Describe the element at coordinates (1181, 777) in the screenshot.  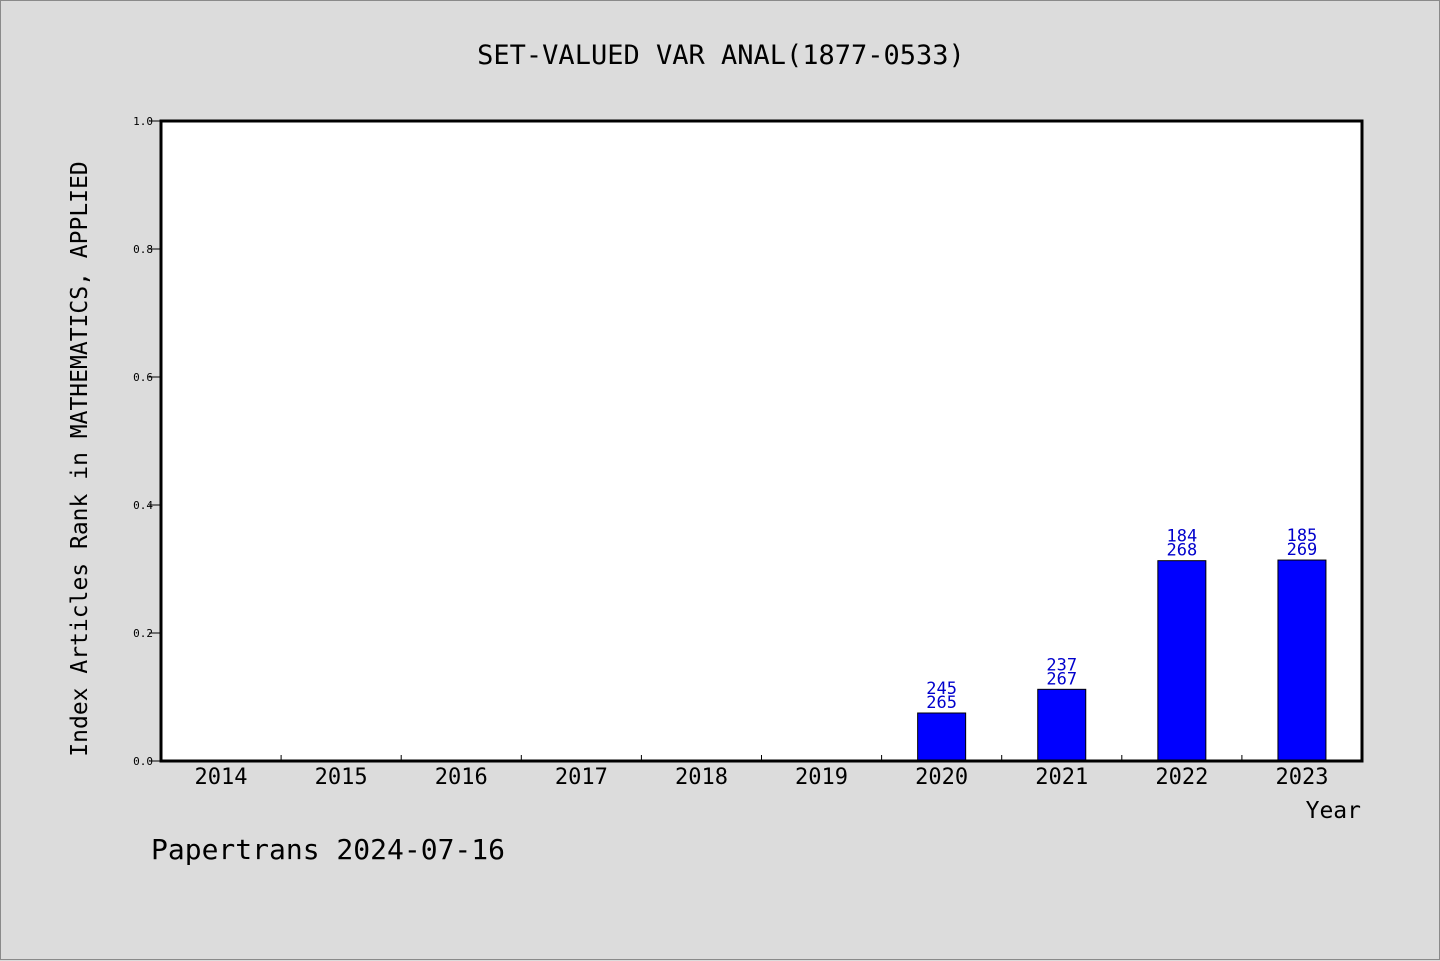
I see `x-tick-label: 2022` at that location.